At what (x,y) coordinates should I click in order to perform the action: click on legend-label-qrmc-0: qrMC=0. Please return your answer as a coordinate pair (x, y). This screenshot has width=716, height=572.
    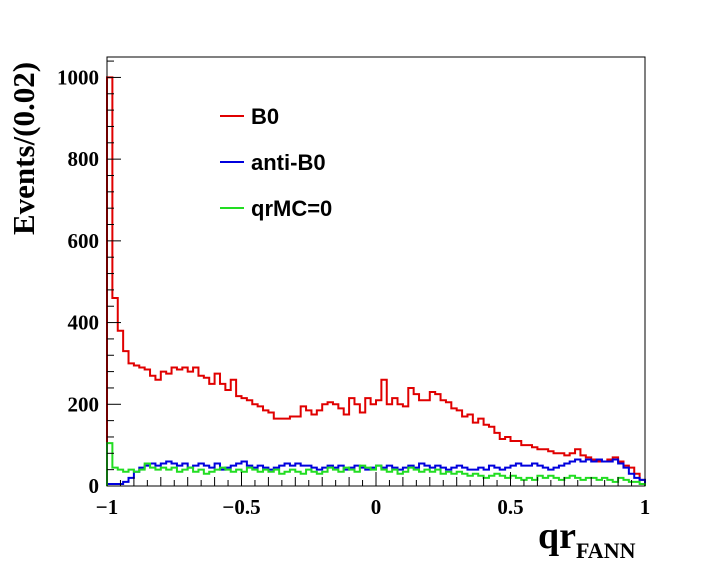
    Looking at the image, I should click on (291, 208).